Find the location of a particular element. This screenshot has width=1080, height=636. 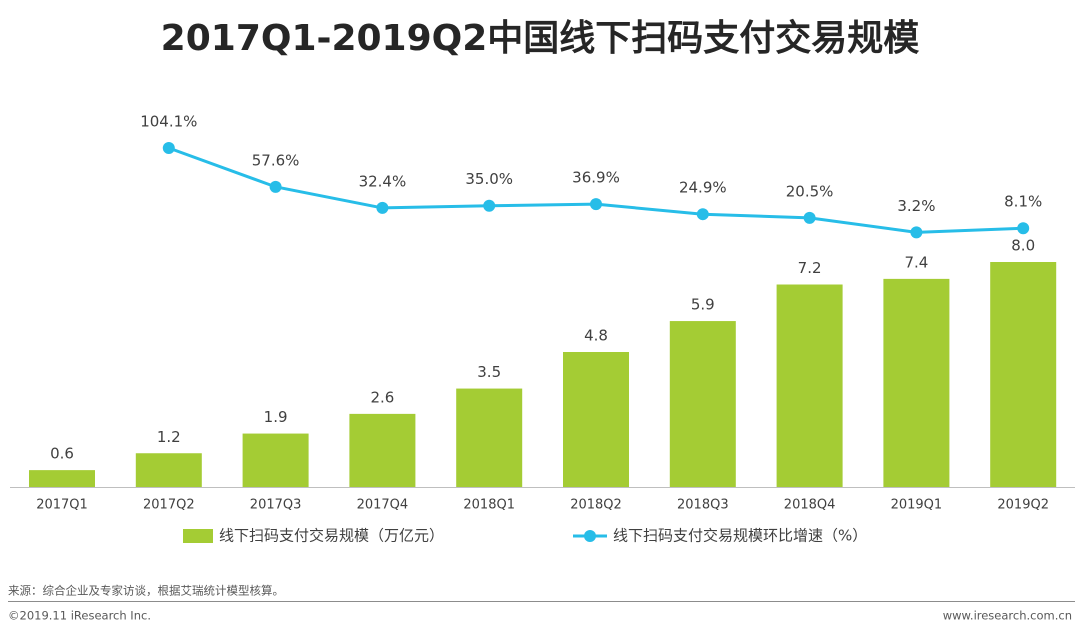

copyright: ©2019.11 iResearch Inc. is located at coordinates (79, 616).